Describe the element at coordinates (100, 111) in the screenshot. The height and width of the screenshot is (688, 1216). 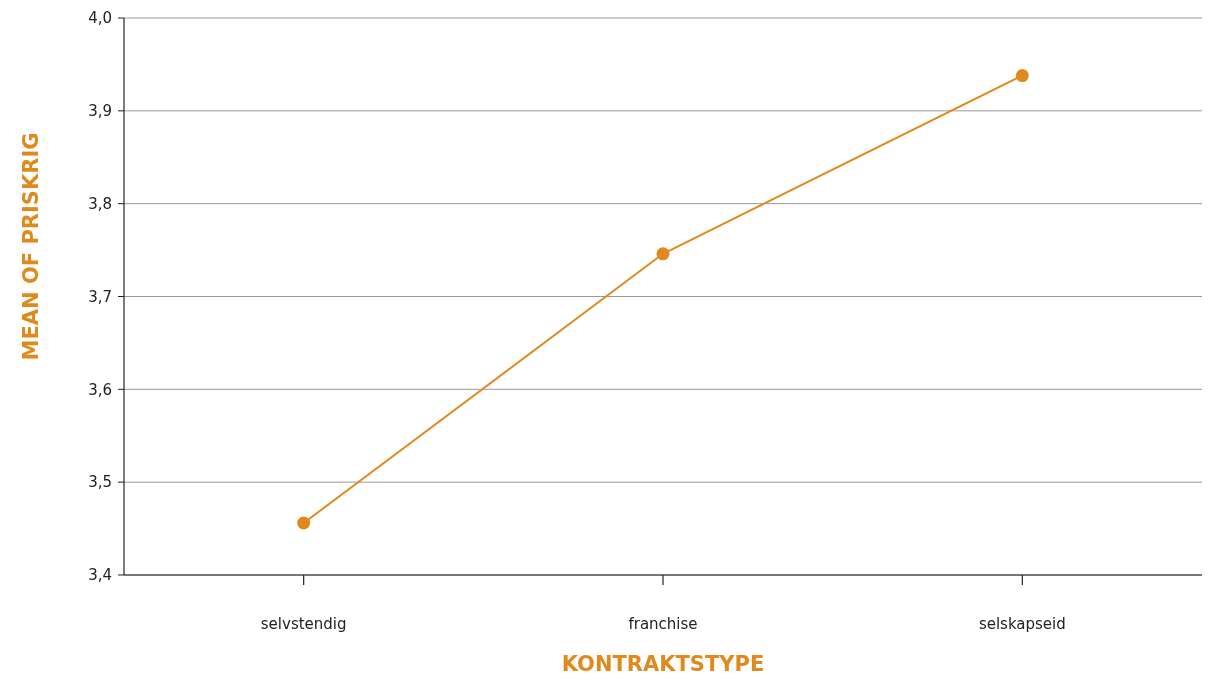
I see `y-tick-label: 3,9` at that location.